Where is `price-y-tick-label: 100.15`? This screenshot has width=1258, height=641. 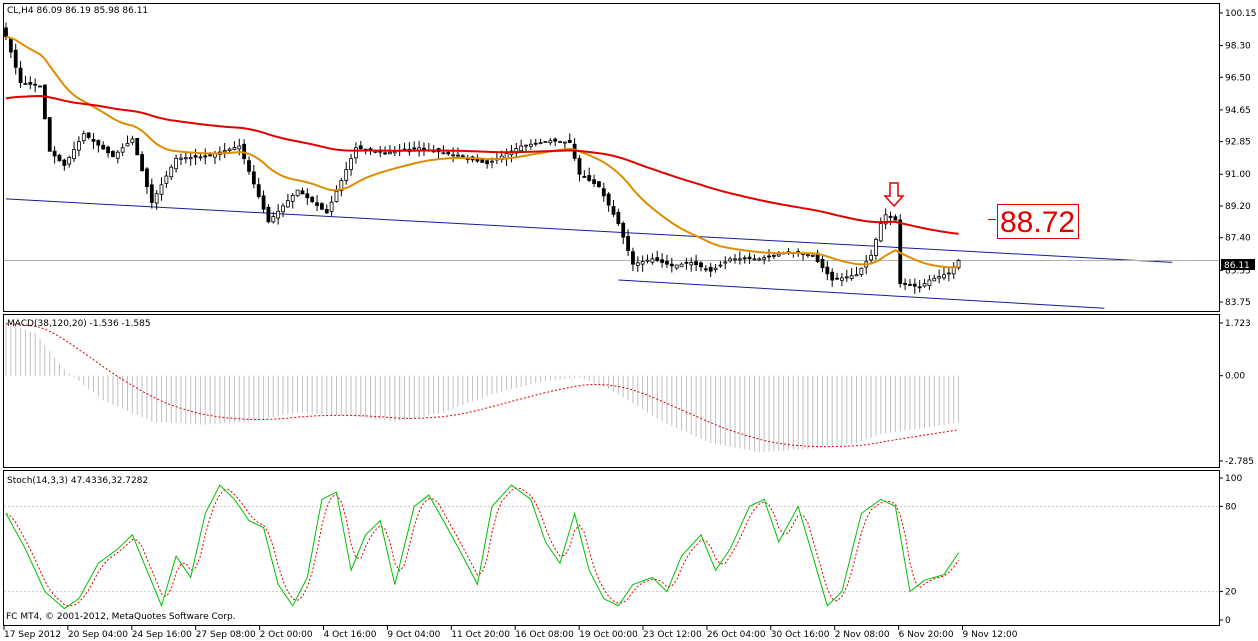
price-y-tick-label: 100.15 is located at coordinates (1241, 14).